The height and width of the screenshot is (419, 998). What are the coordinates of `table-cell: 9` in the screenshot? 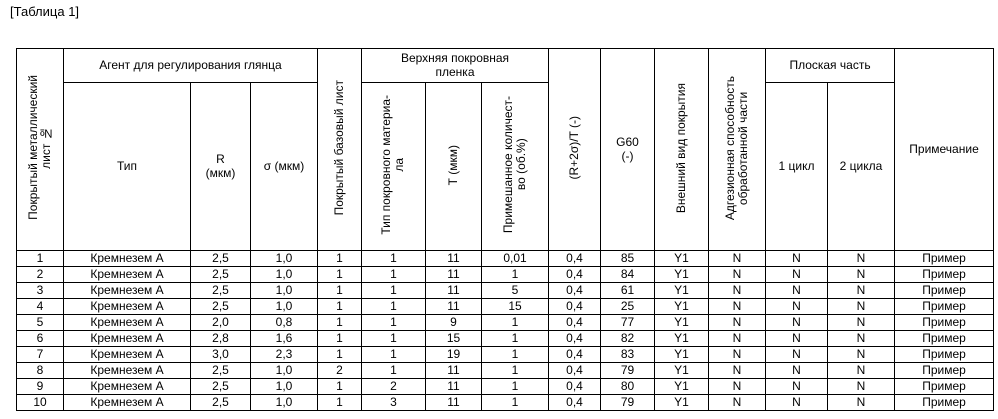 It's located at (454, 323).